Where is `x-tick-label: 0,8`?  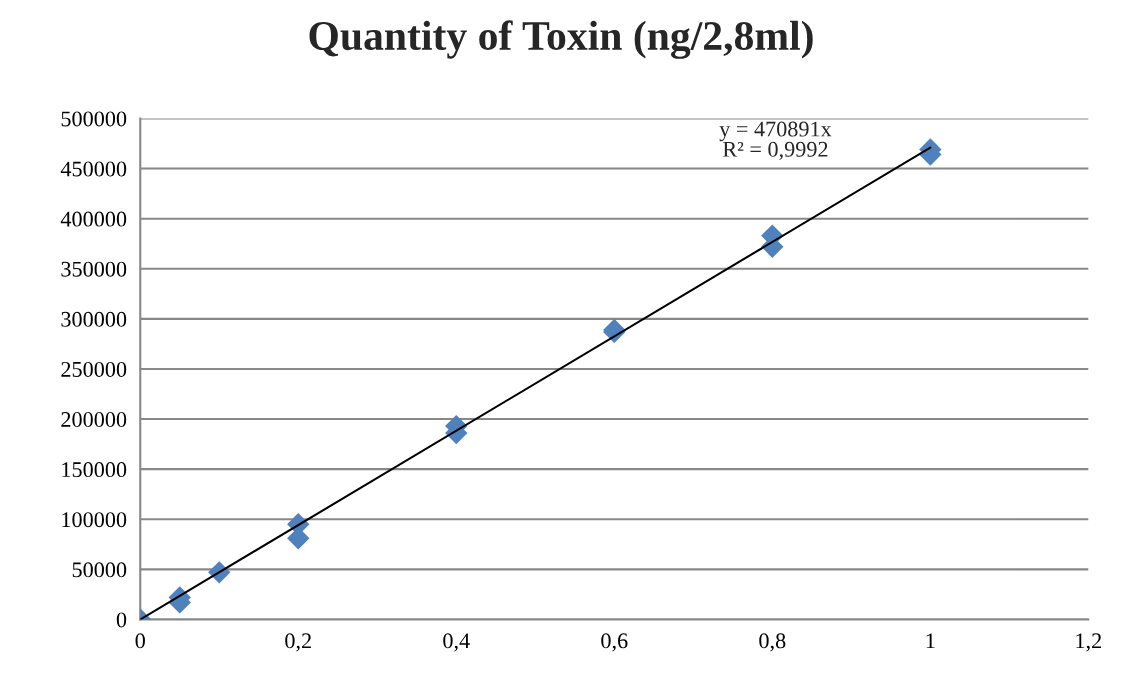
x-tick-label: 0,8 is located at coordinates (772, 642).